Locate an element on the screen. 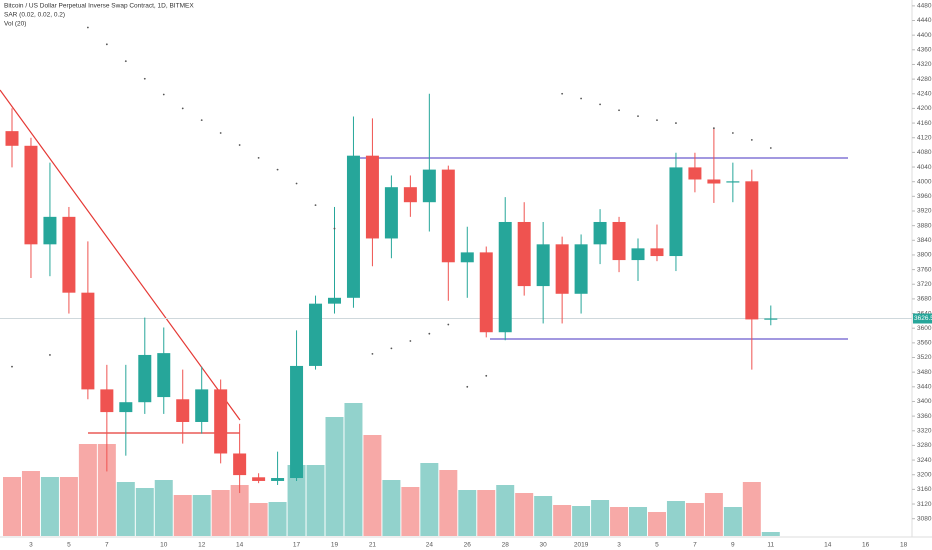 The image size is (932, 550). y-tick-label: 4440 is located at coordinates (924, 20).